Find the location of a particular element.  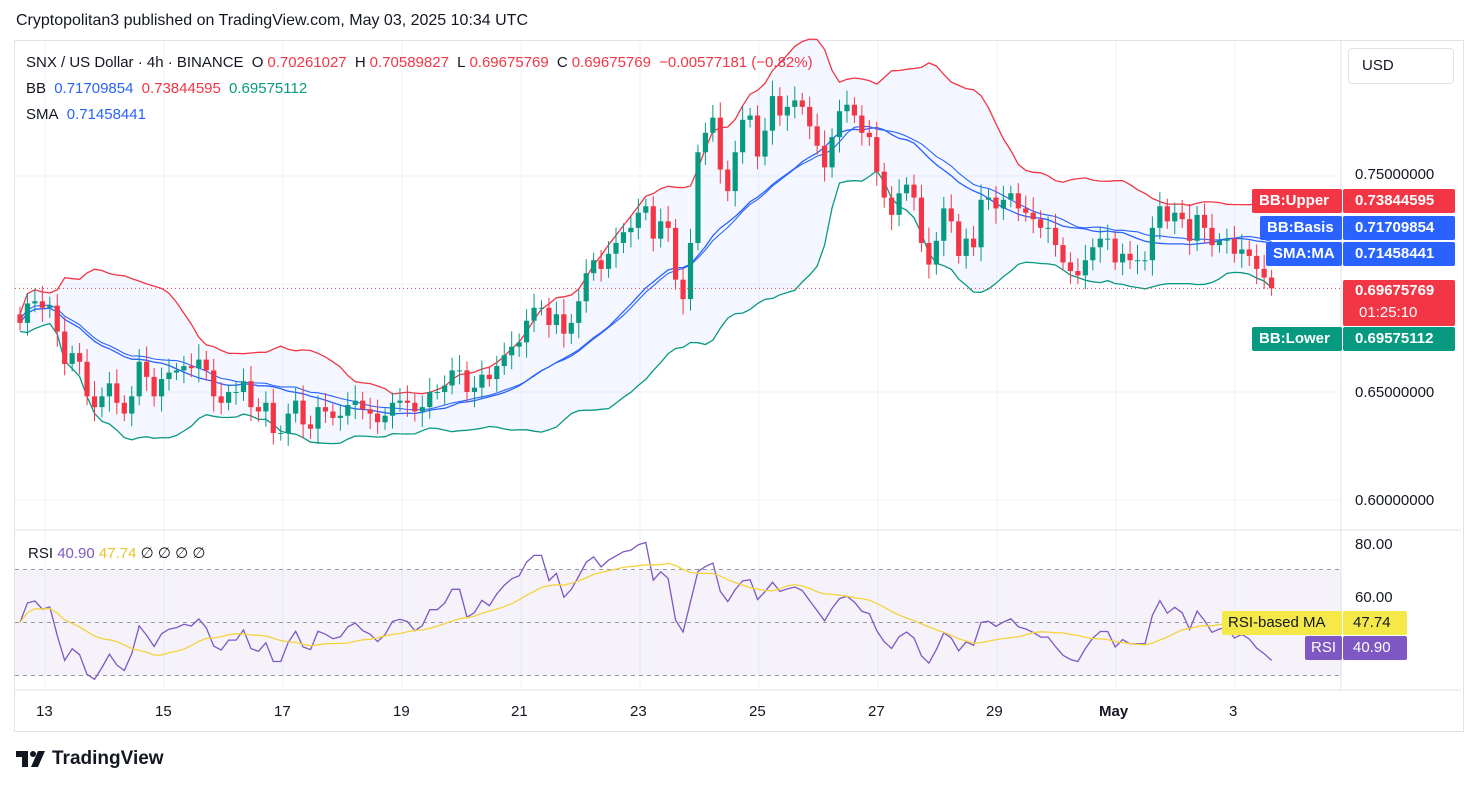

close-label: C is located at coordinates (562, 62).